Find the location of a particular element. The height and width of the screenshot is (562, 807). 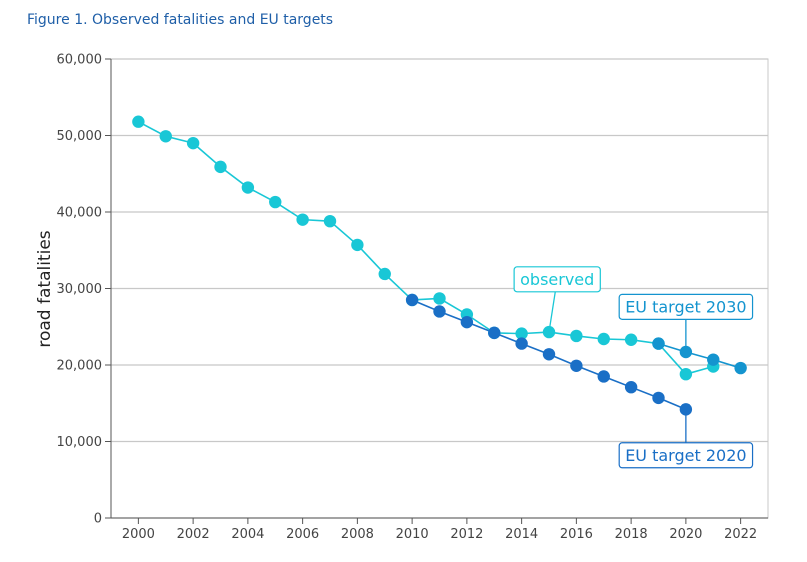

y-tick-label: 50,000 is located at coordinates (80, 136).